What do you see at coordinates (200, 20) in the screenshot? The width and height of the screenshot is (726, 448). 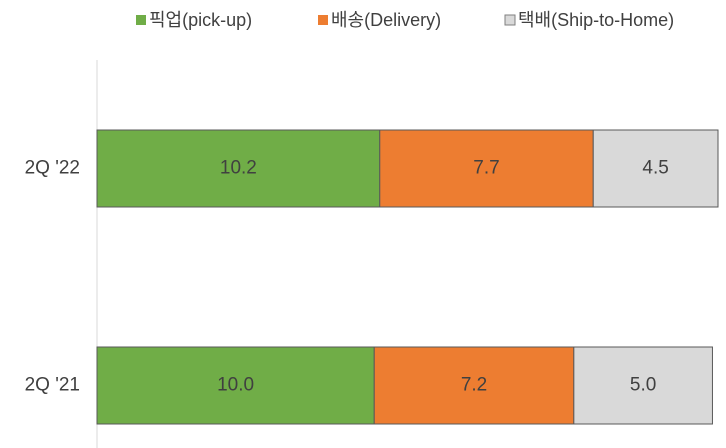 I see `legend-label: 픽업(pick-up)` at bounding box center [200, 20].